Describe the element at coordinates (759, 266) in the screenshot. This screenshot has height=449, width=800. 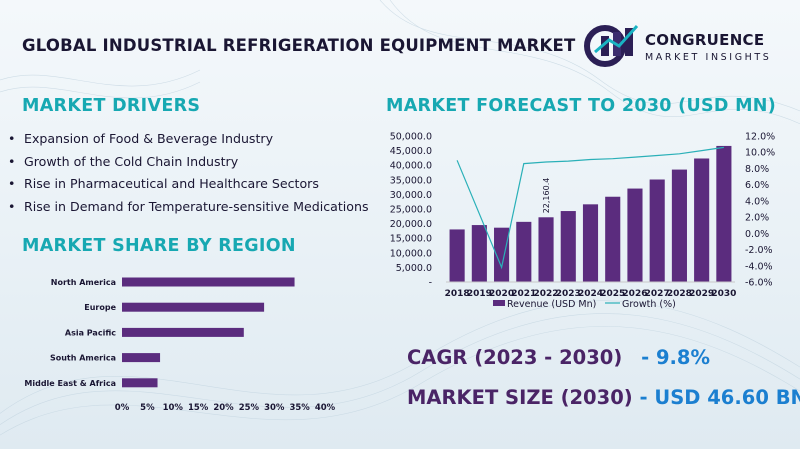
I see `y2-tick-label: -4.0%` at that location.